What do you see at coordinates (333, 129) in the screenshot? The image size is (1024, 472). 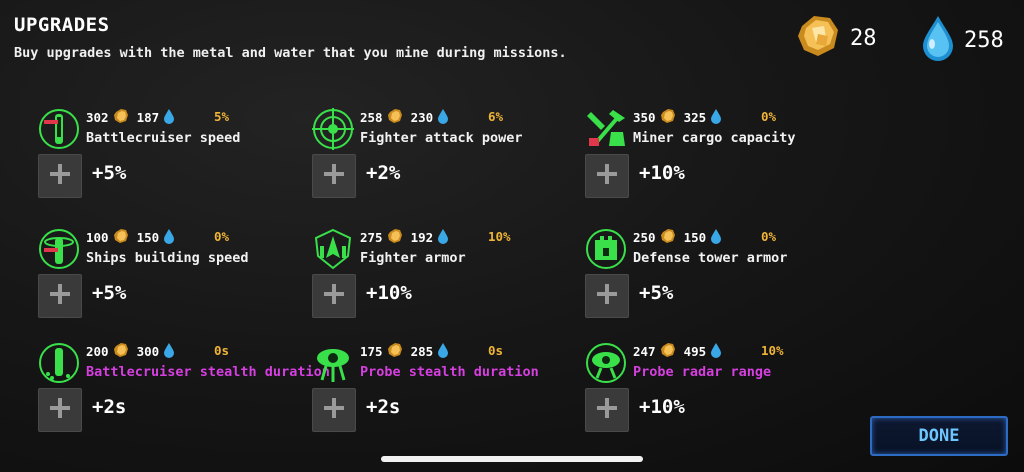 I see `fighter-attack-icon` at bounding box center [333, 129].